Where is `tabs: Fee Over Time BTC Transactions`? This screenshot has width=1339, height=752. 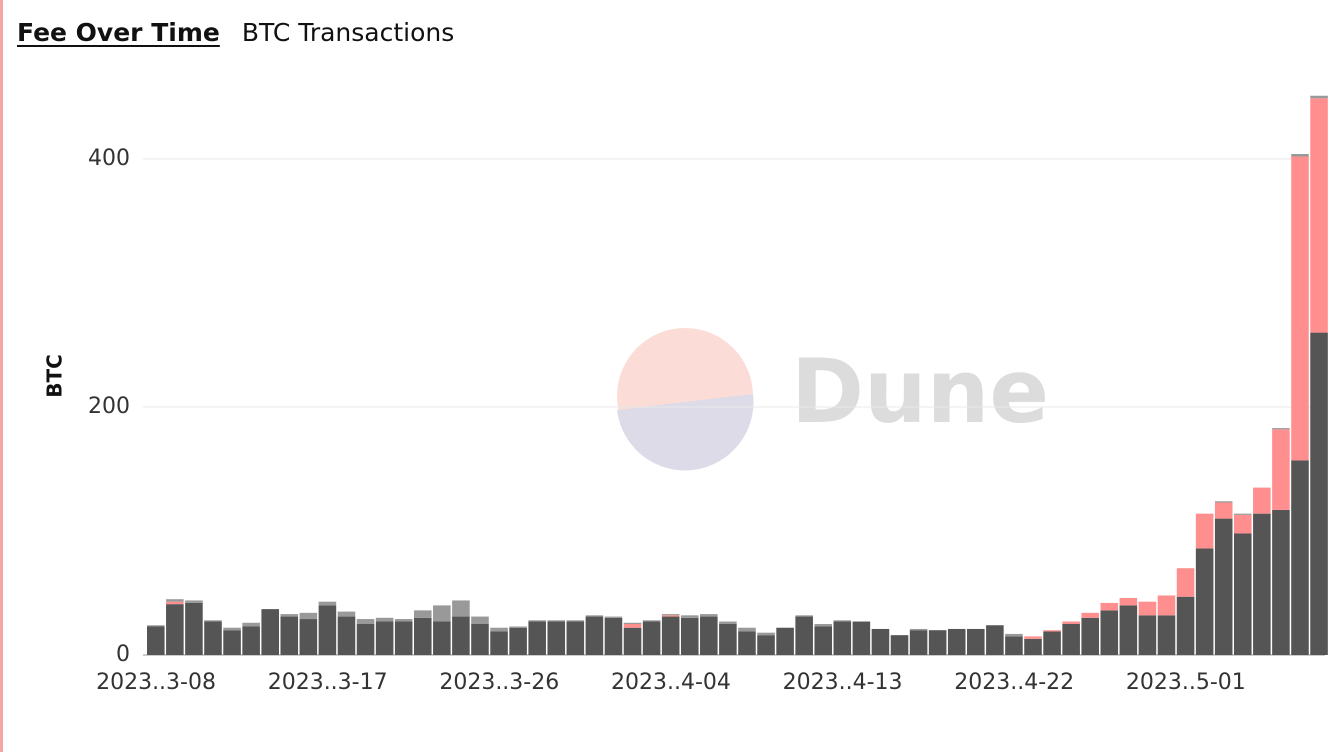
tabs: Fee Over Time BTC Transactions is located at coordinates (235, 32).